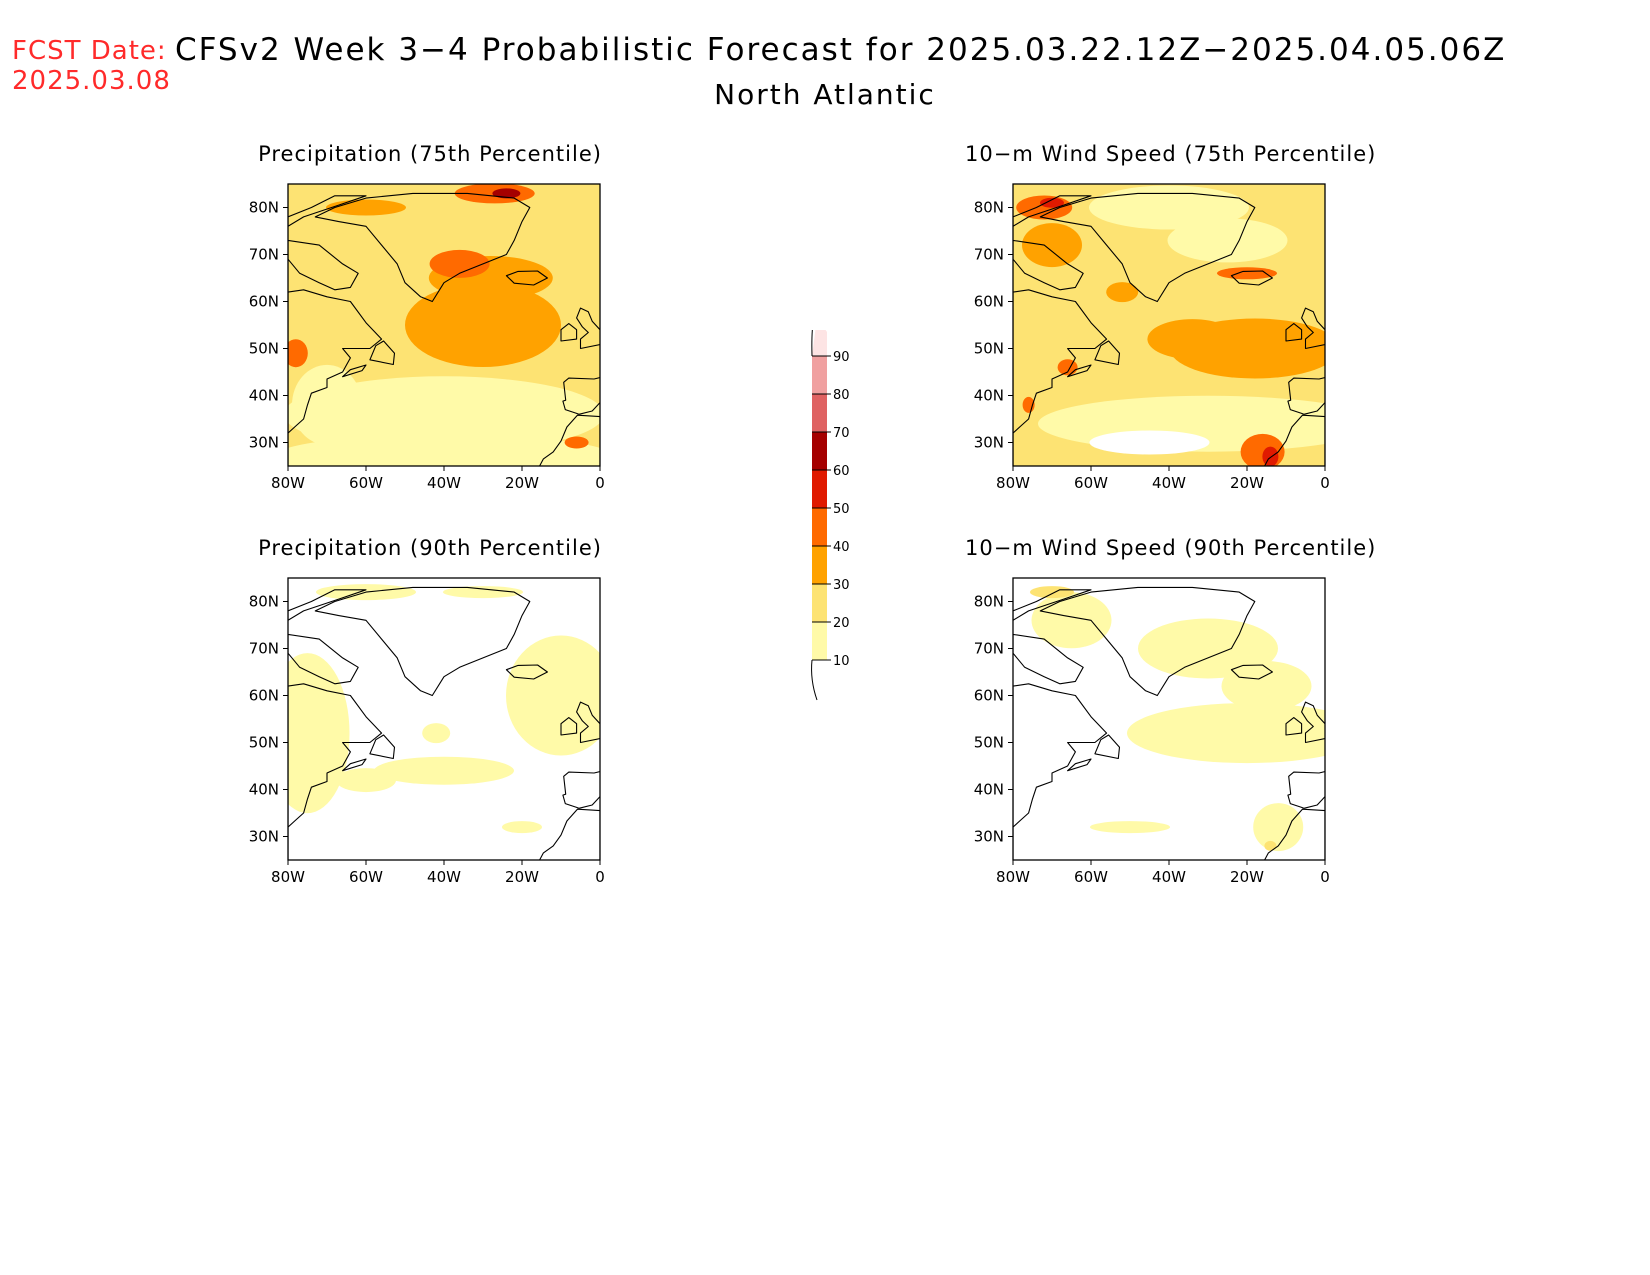 The width and height of the screenshot is (1650, 1275). What do you see at coordinates (841, 623) in the screenshot?
I see `colorbar-label: 20` at bounding box center [841, 623].